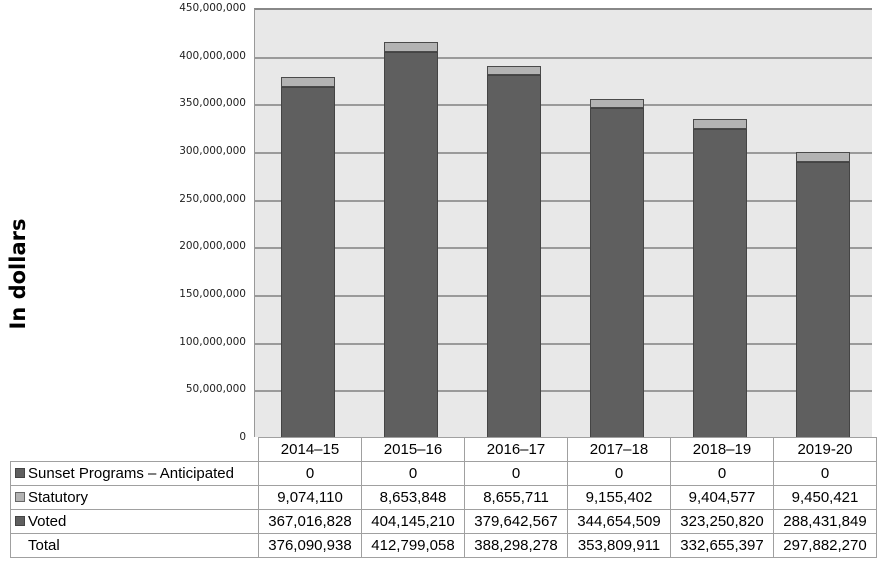 This screenshot has width=880, height=566. What do you see at coordinates (18, 274) in the screenshot?
I see `y-axis-label: In dollars` at bounding box center [18, 274].